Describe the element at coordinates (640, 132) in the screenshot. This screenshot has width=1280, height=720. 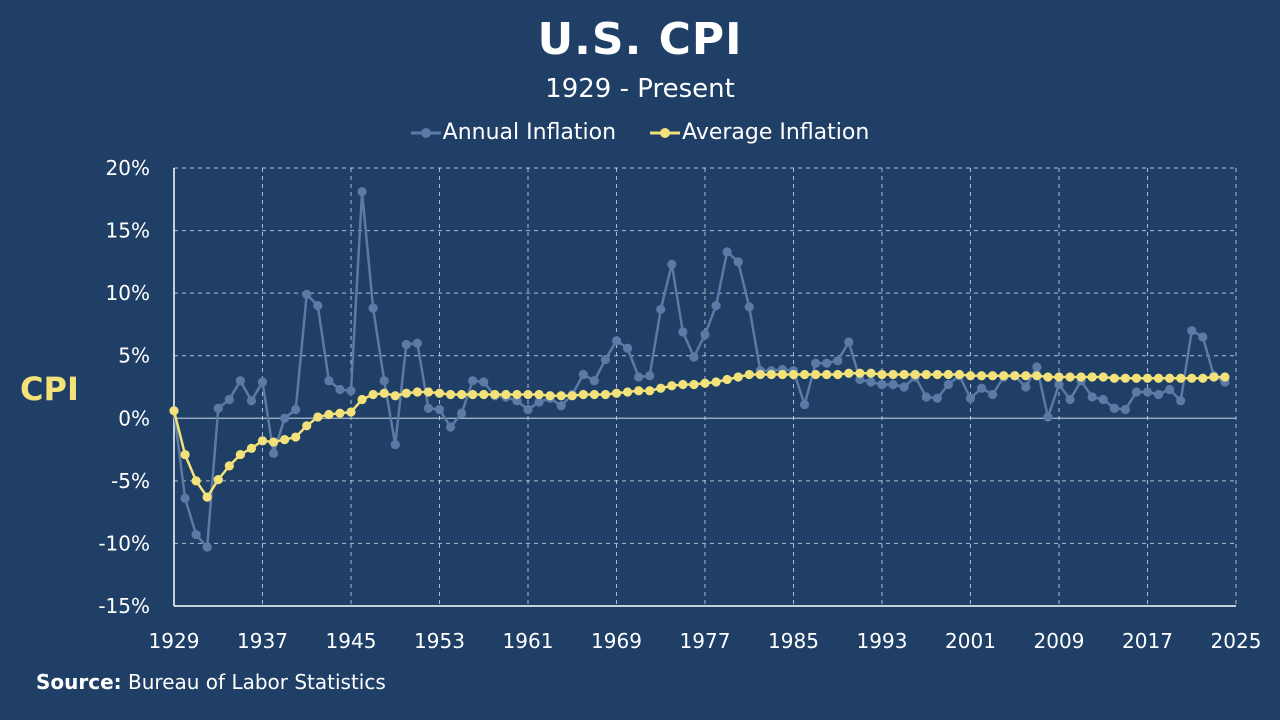
I see `legend: Annual Inflation Average Inflation` at that location.